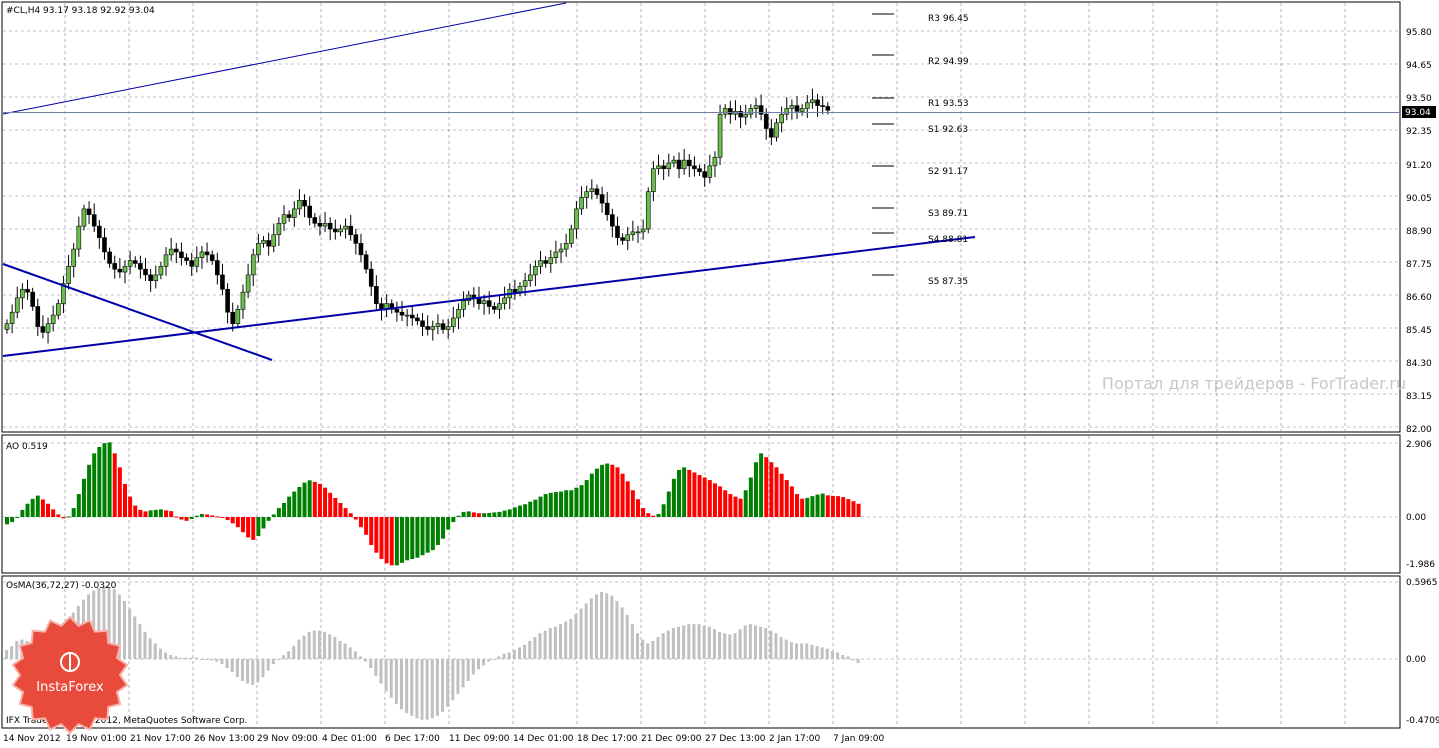 The width and height of the screenshot is (1439, 748). Describe the element at coordinates (1416, 518) in the screenshot. I see `ao-axis-label: 0.00` at that location.